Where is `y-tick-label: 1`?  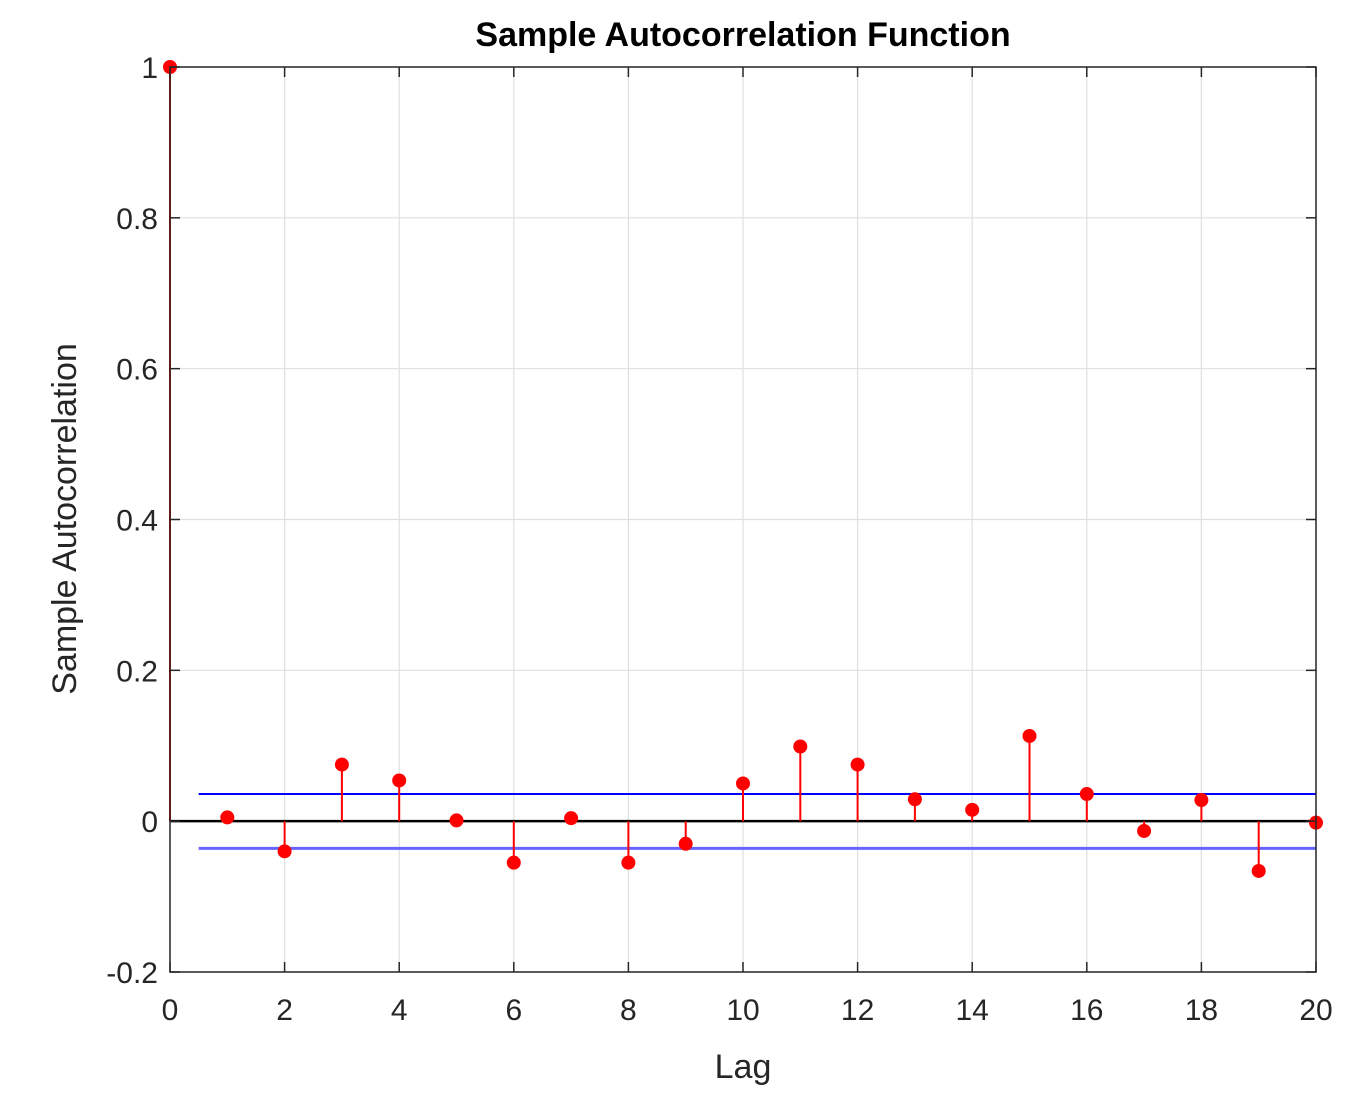 y-tick-label: 1 is located at coordinates (149, 68).